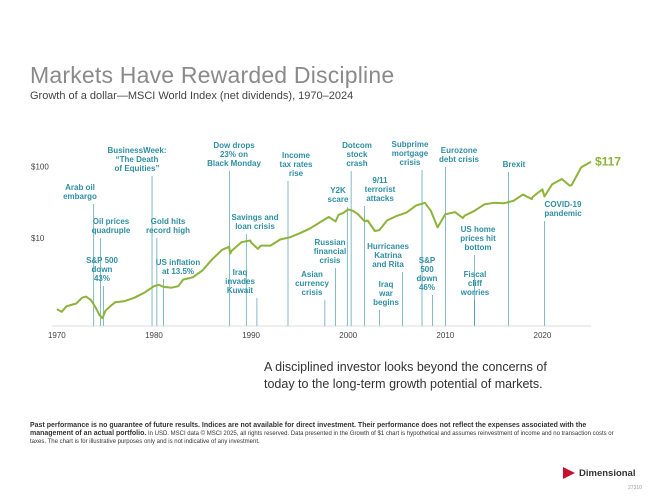 This screenshot has height=502, width=650. Describe the element at coordinates (312, 283) in the screenshot. I see `event-label: Asian currency crisis` at that location.